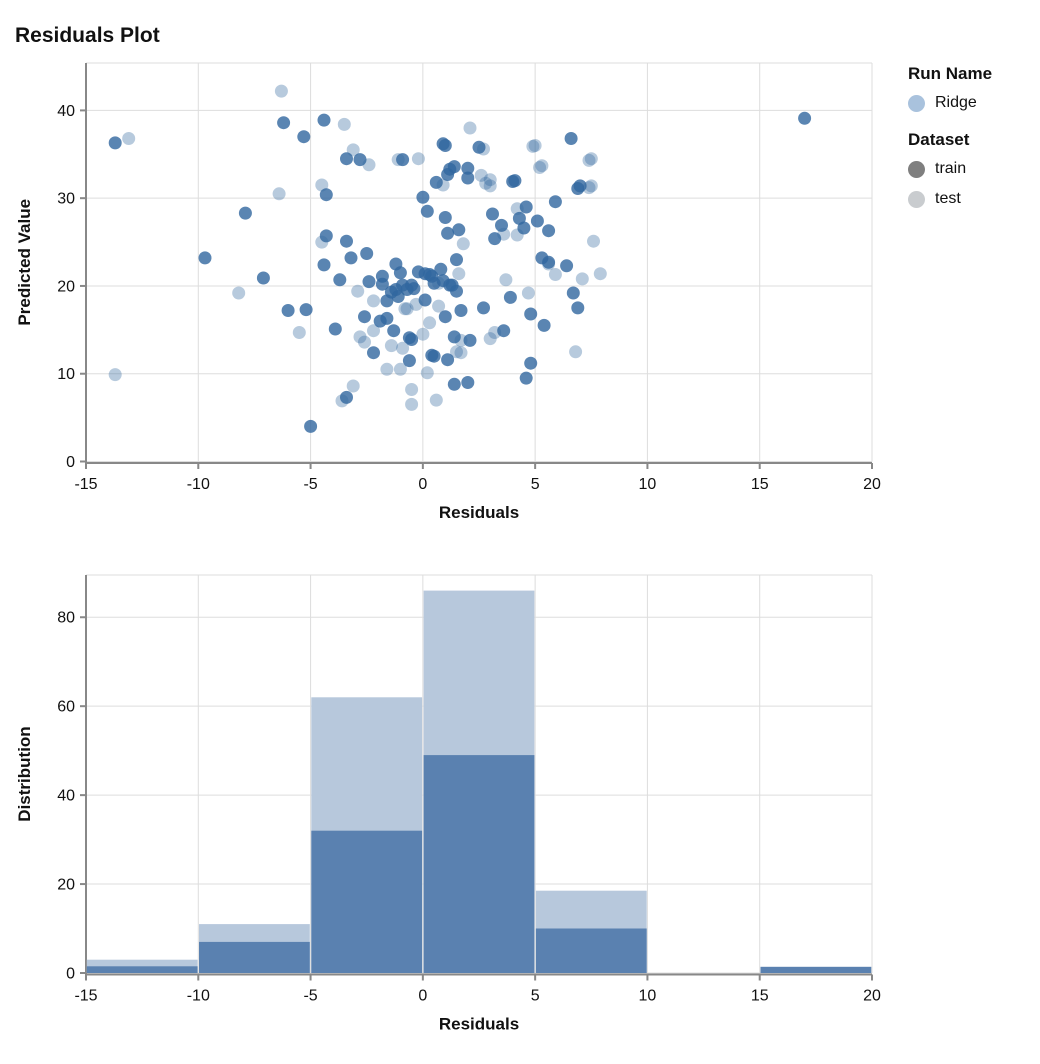  What do you see at coordinates (310, 996) in the screenshot?
I see `histogram-x-tick-label: -5` at bounding box center [310, 996].